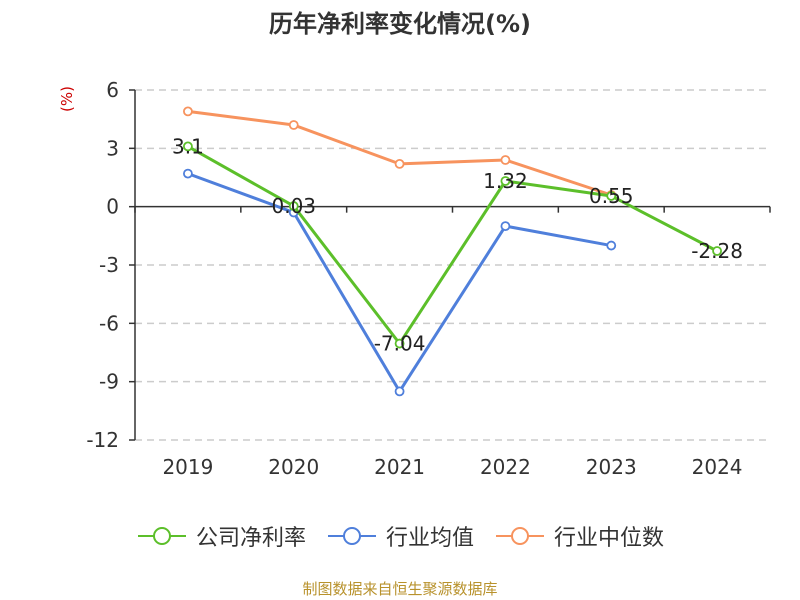 This screenshot has width=800, height=600. What do you see at coordinates (293, 467) in the screenshot?
I see `x-tick-label: 2020` at bounding box center [293, 467].